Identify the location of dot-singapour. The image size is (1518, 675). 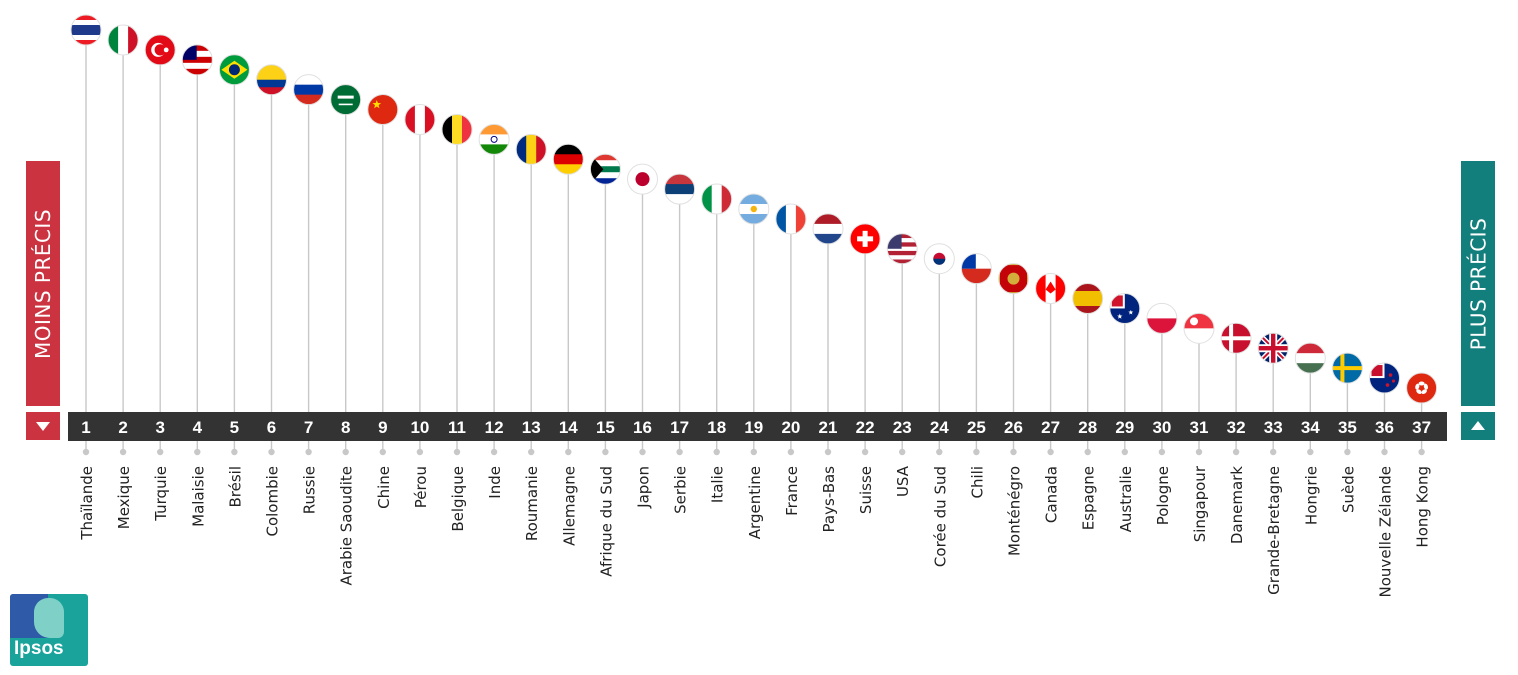
(1199, 452).